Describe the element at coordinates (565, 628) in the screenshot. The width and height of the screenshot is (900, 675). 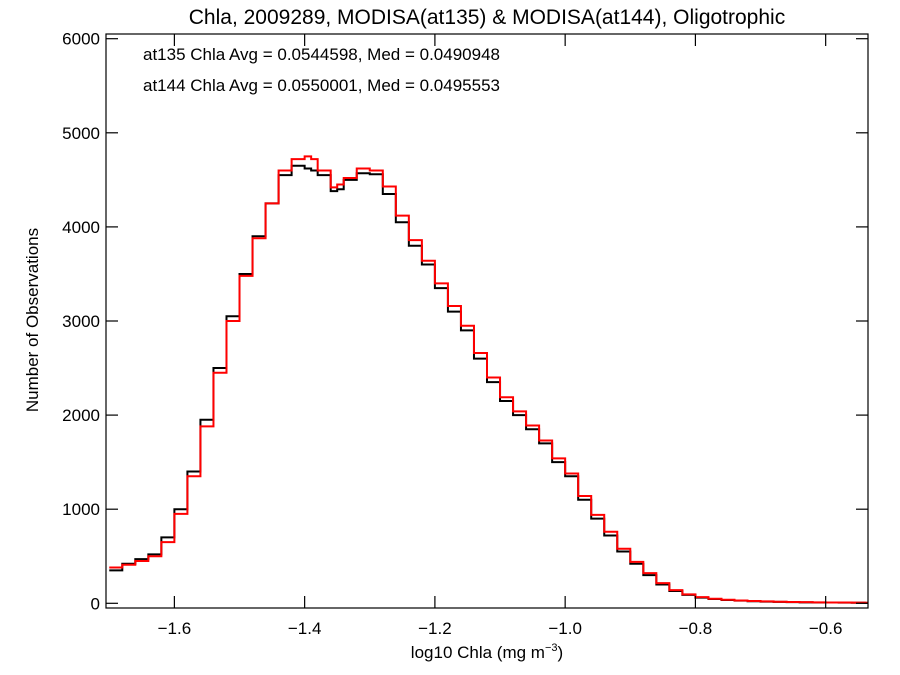
I see `x-tick-label: −1.0` at that location.